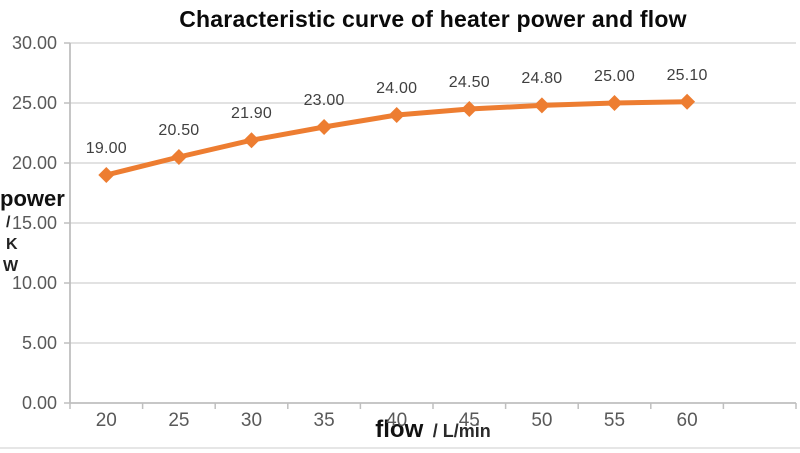 The height and width of the screenshot is (453, 800). I want to click on x-tick-label: 45, so click(469, 420).